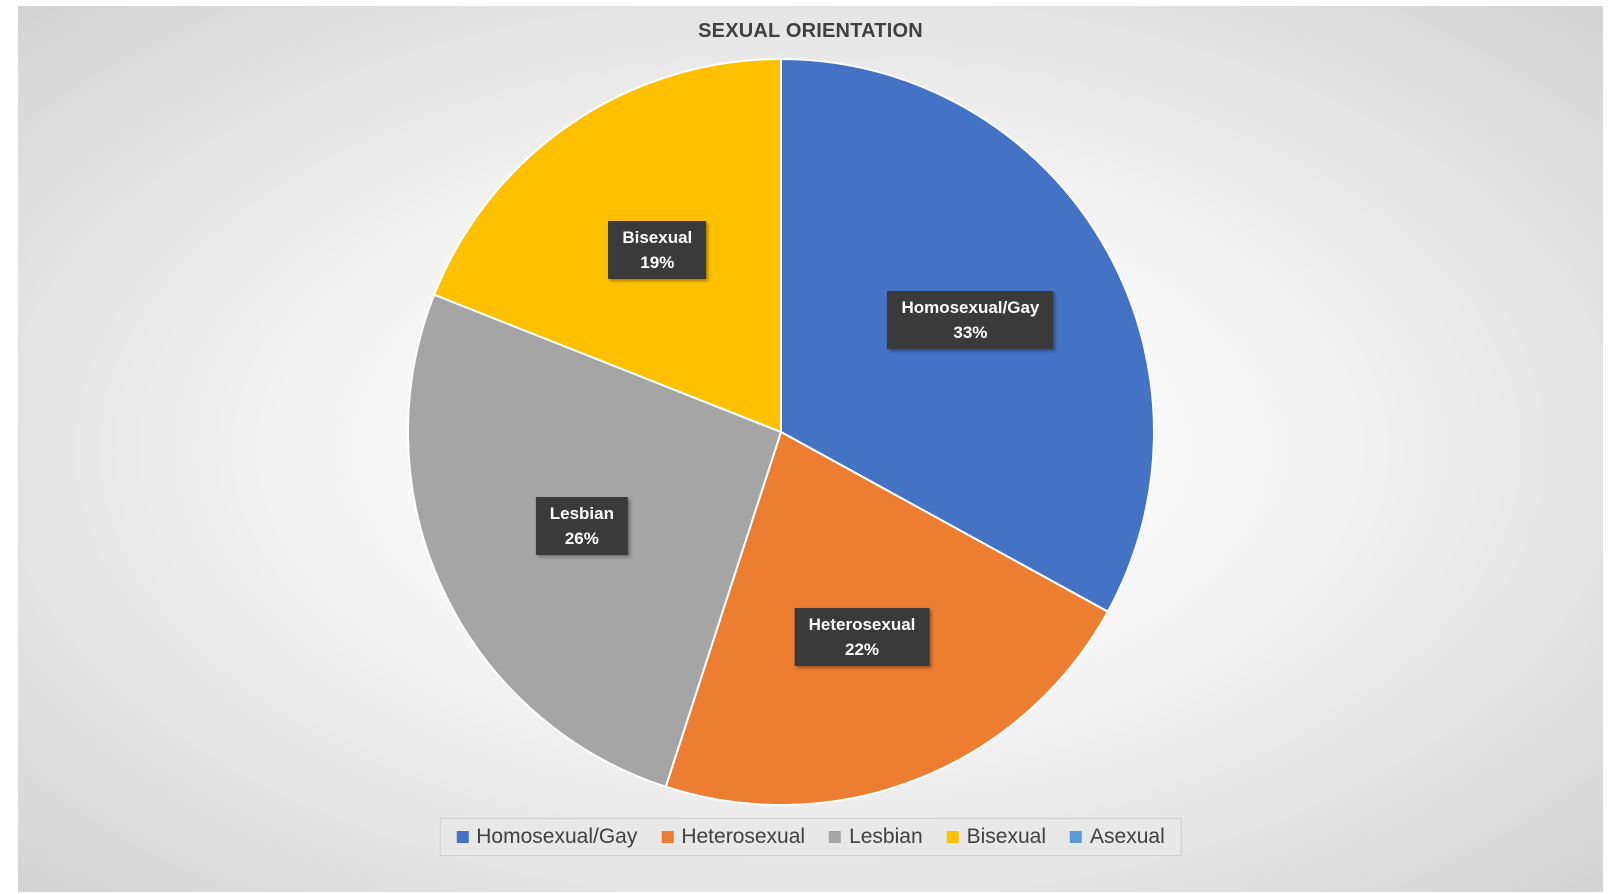 The height and width of the screenshot is (894, 1621). I want to click on data-label-category: Homosexual/Gay, so click(970, 307).